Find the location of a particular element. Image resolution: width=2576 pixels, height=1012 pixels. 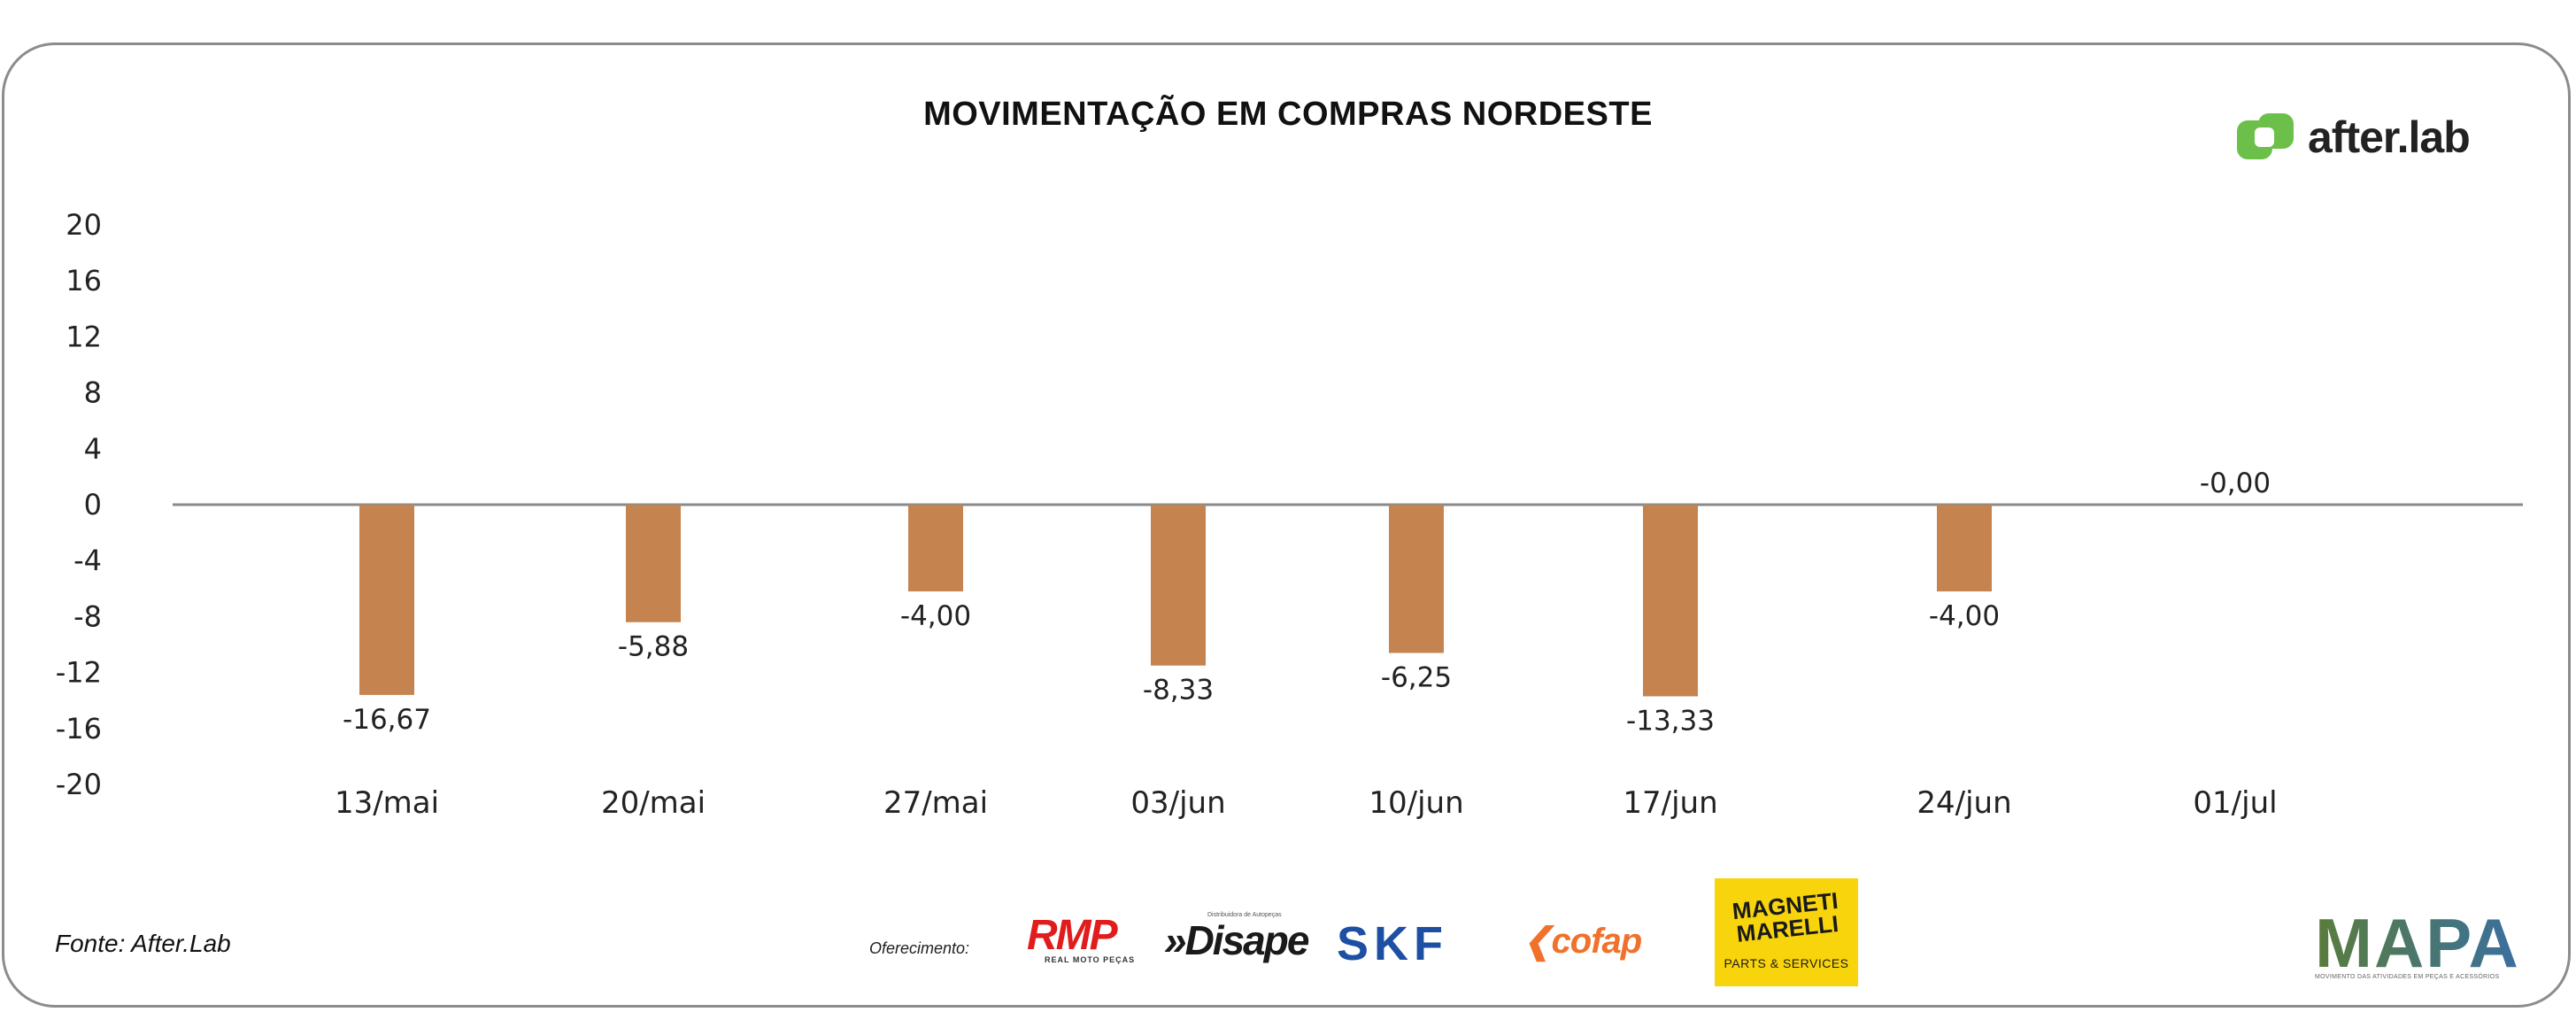

bars is located at coordinates (1175, 601).